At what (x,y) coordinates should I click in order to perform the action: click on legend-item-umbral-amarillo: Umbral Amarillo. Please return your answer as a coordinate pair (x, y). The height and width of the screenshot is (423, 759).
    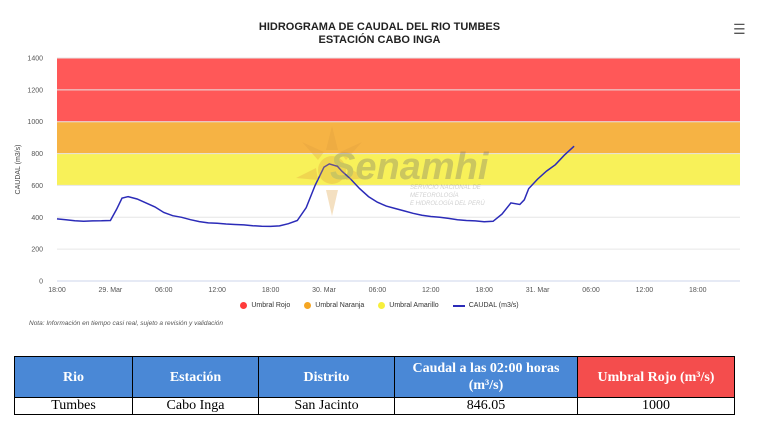
    Looking at the image, I should click on (408, 305).